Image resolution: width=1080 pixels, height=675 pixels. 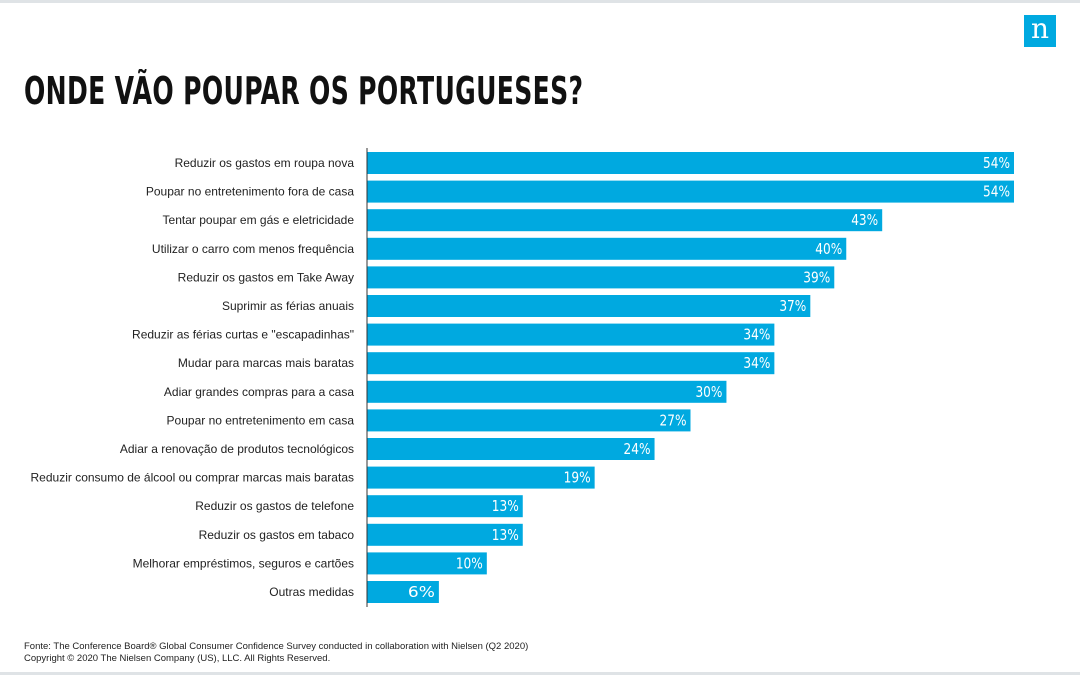 What do you see at coordinates (261, 420) in the screenshot?
I see `category-label: Poupar no entretenimento em casa` at bounding box center [261, 420].